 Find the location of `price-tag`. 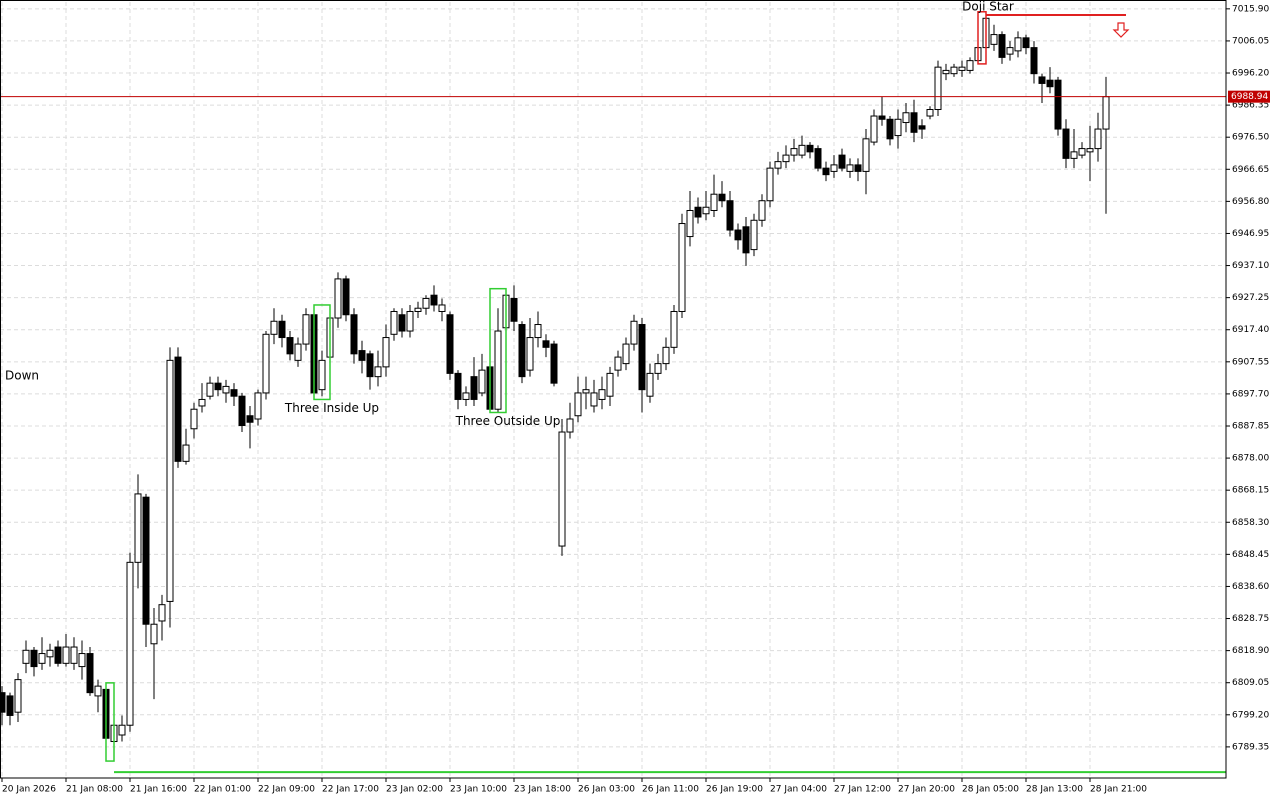

price-tag is located at coordinates (1249, 96).